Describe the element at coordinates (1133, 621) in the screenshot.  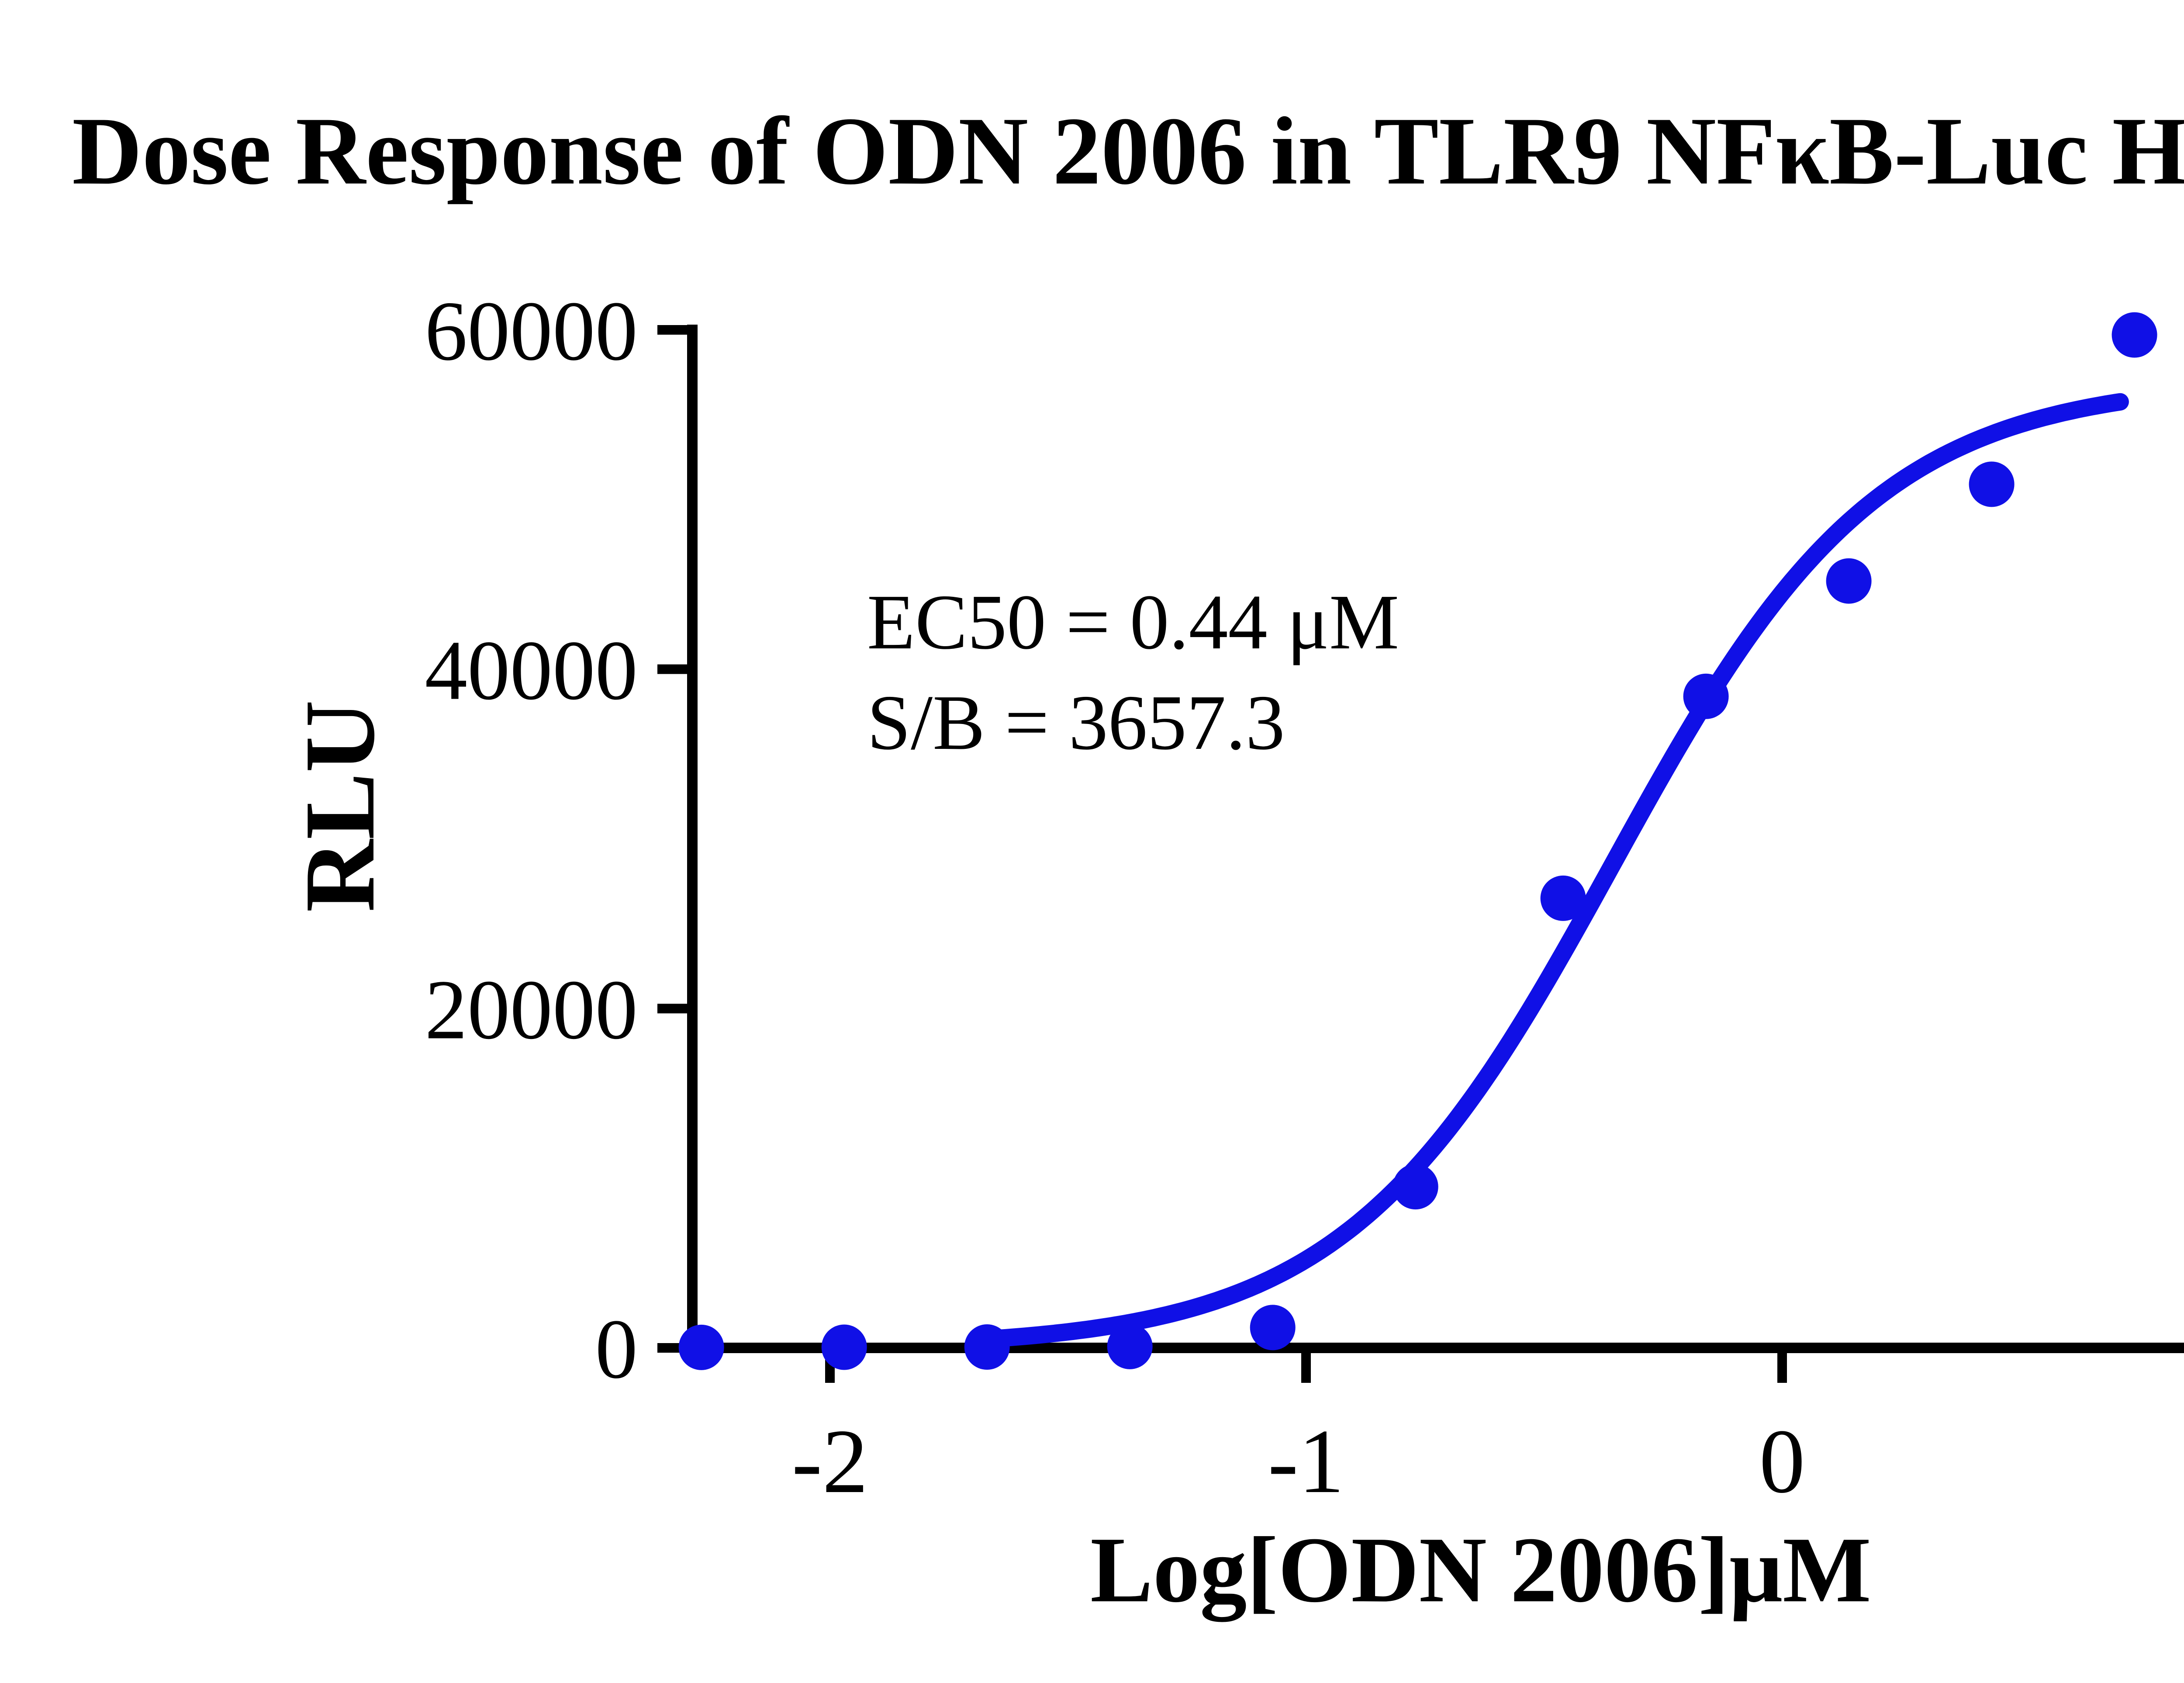
I see `ec50-annotation: EC50 = 0.44 μM` at that location.